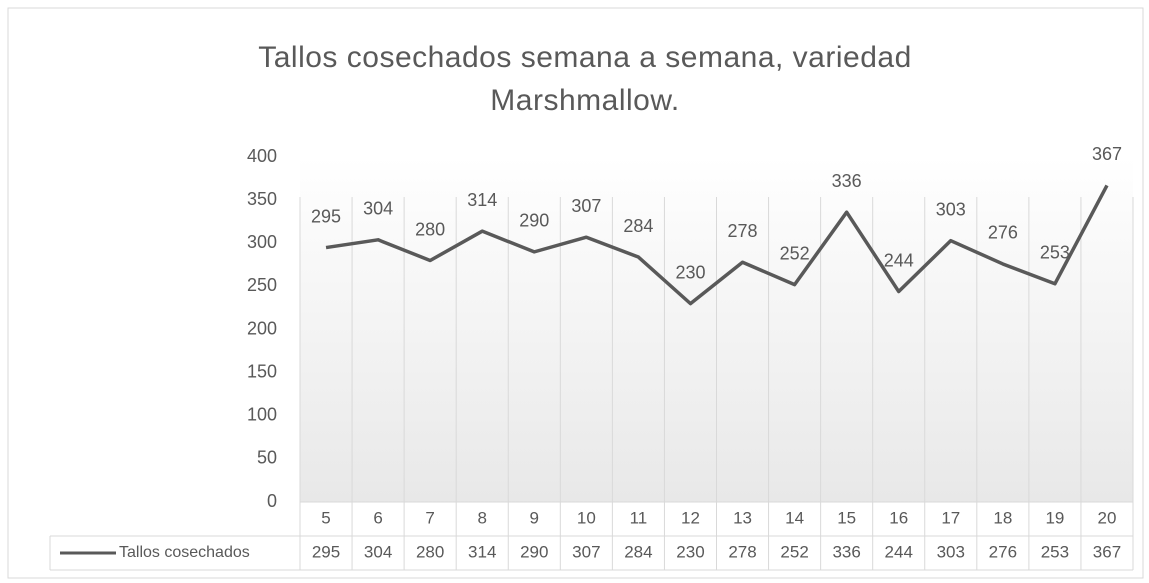 The height and width of the screenshot is (583, 1149). Describe the element at coordinates (847, 181) in the screenshot. I see `data-label: 336` at that location.